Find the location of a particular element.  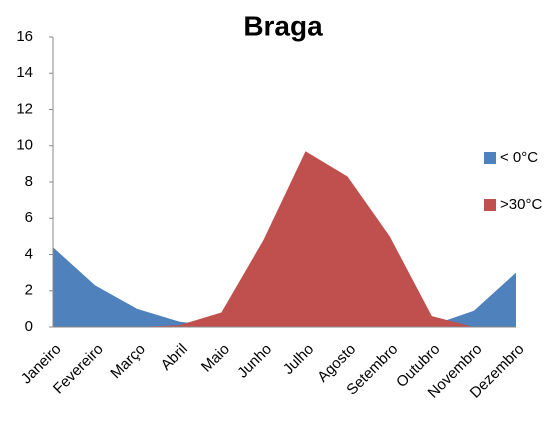

y-tick-label: 2 is located at coordinates (29, 290).